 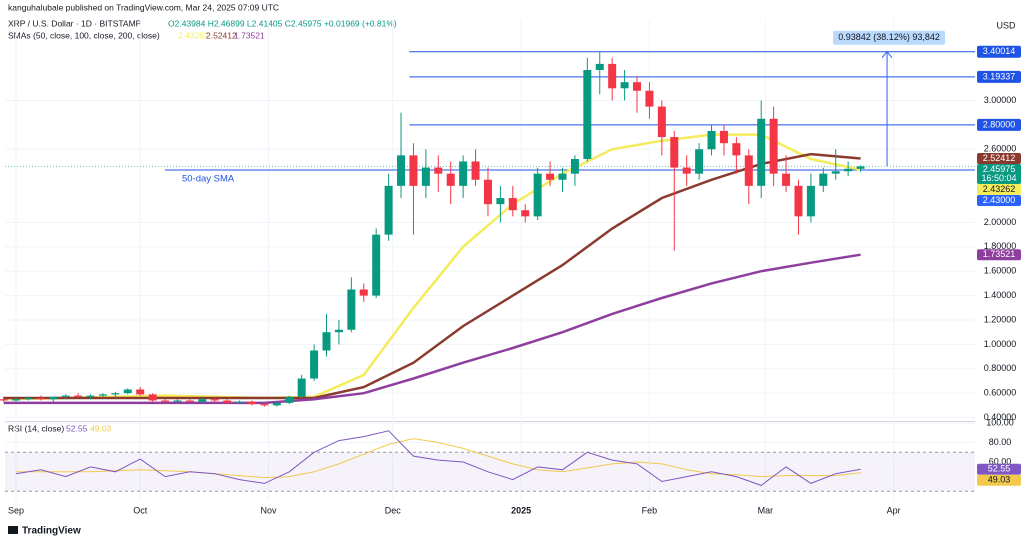 I want to click on rsi-tick-label: 100.00, so click(x=1000, y=422).